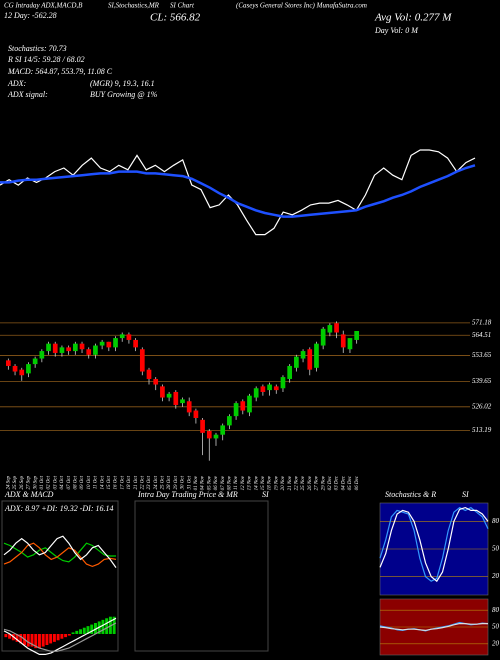  Describe the element at coordinates (37, 48) in the screenshot. I see `stoch-text: Stochastics: 70.73` at that location.